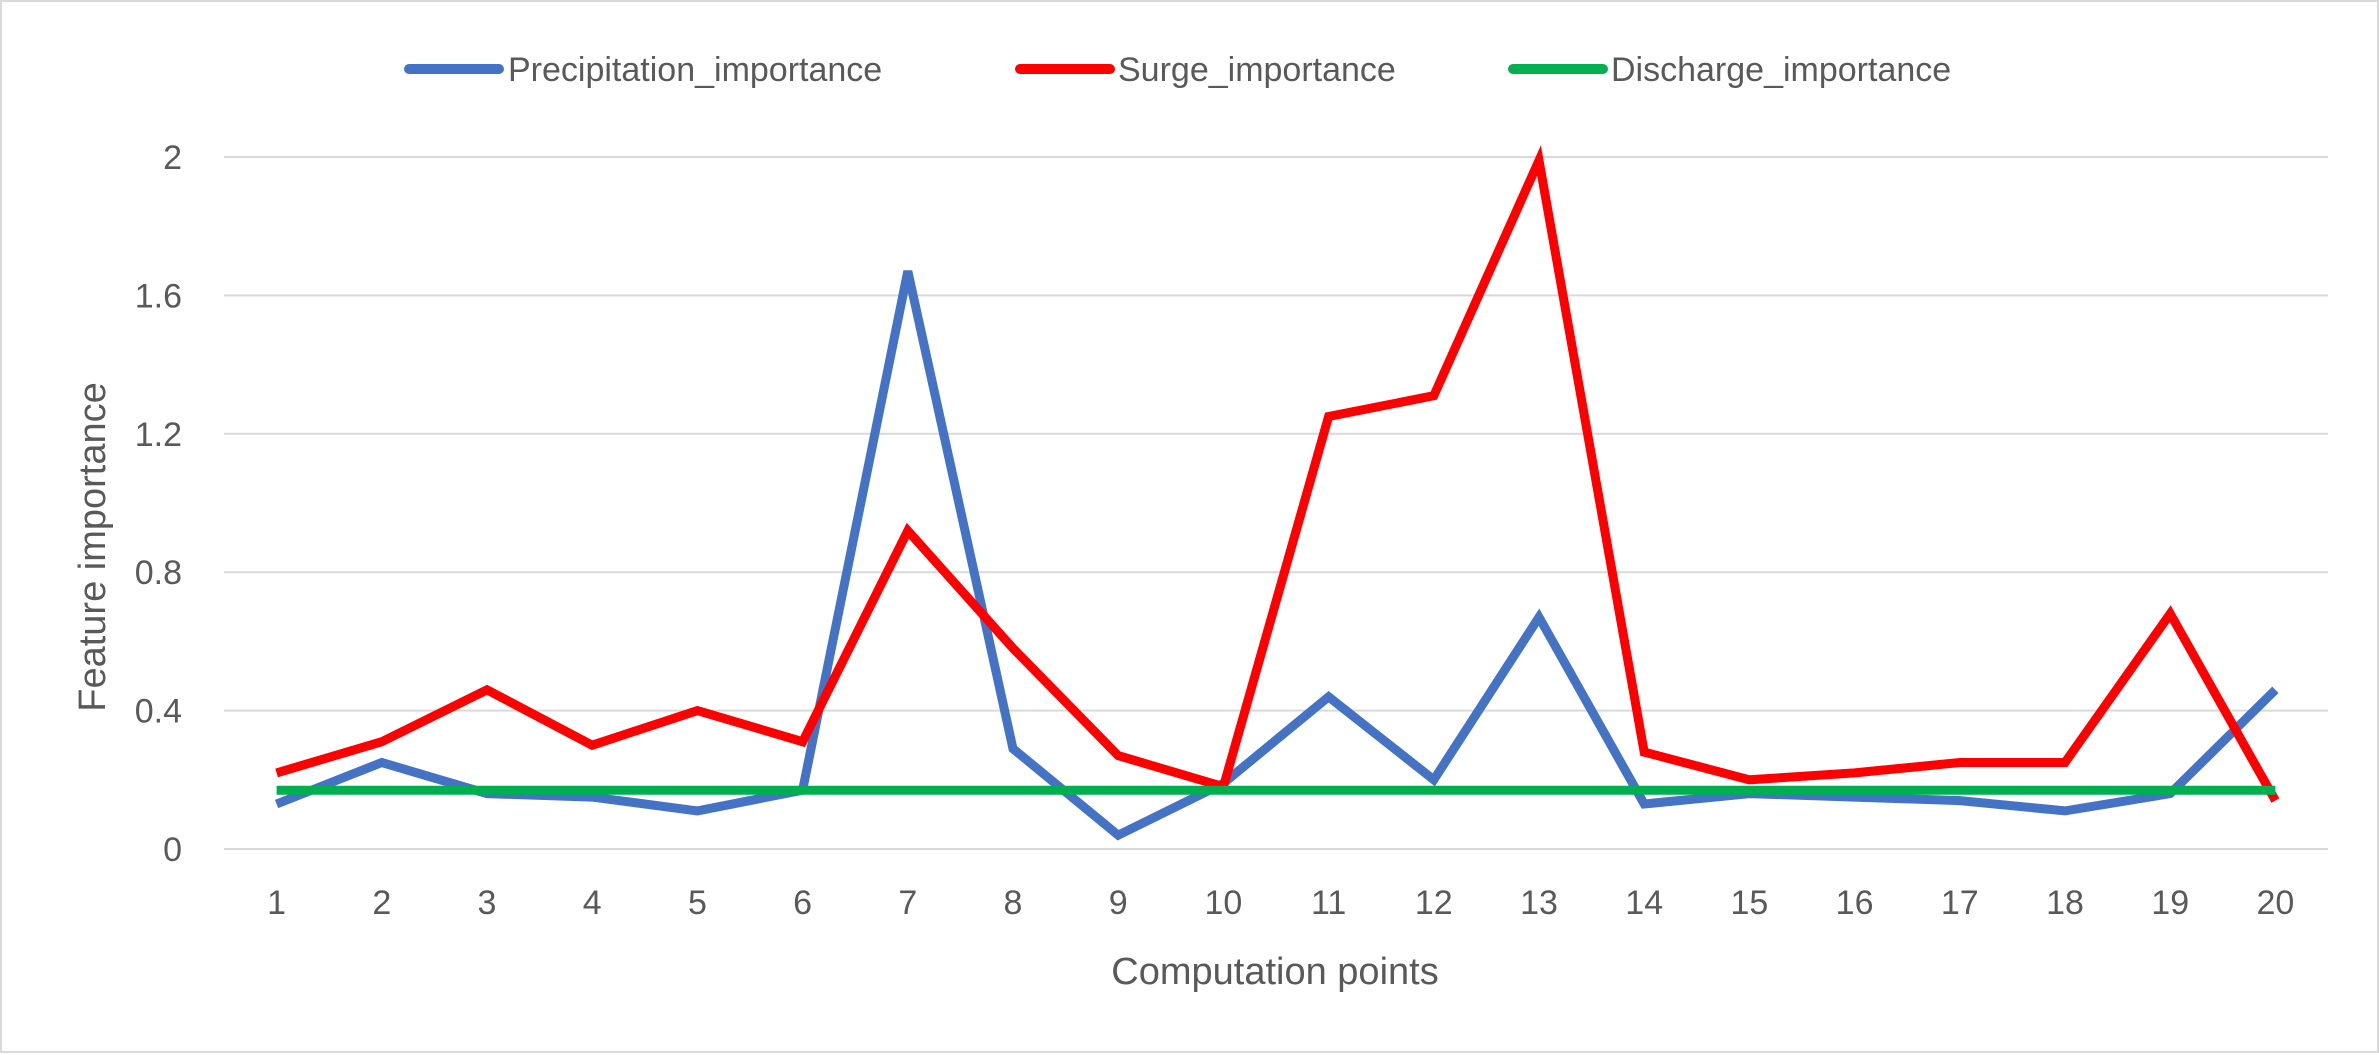  I want to click on y-tick-label: 1.2, so click(158, 435).